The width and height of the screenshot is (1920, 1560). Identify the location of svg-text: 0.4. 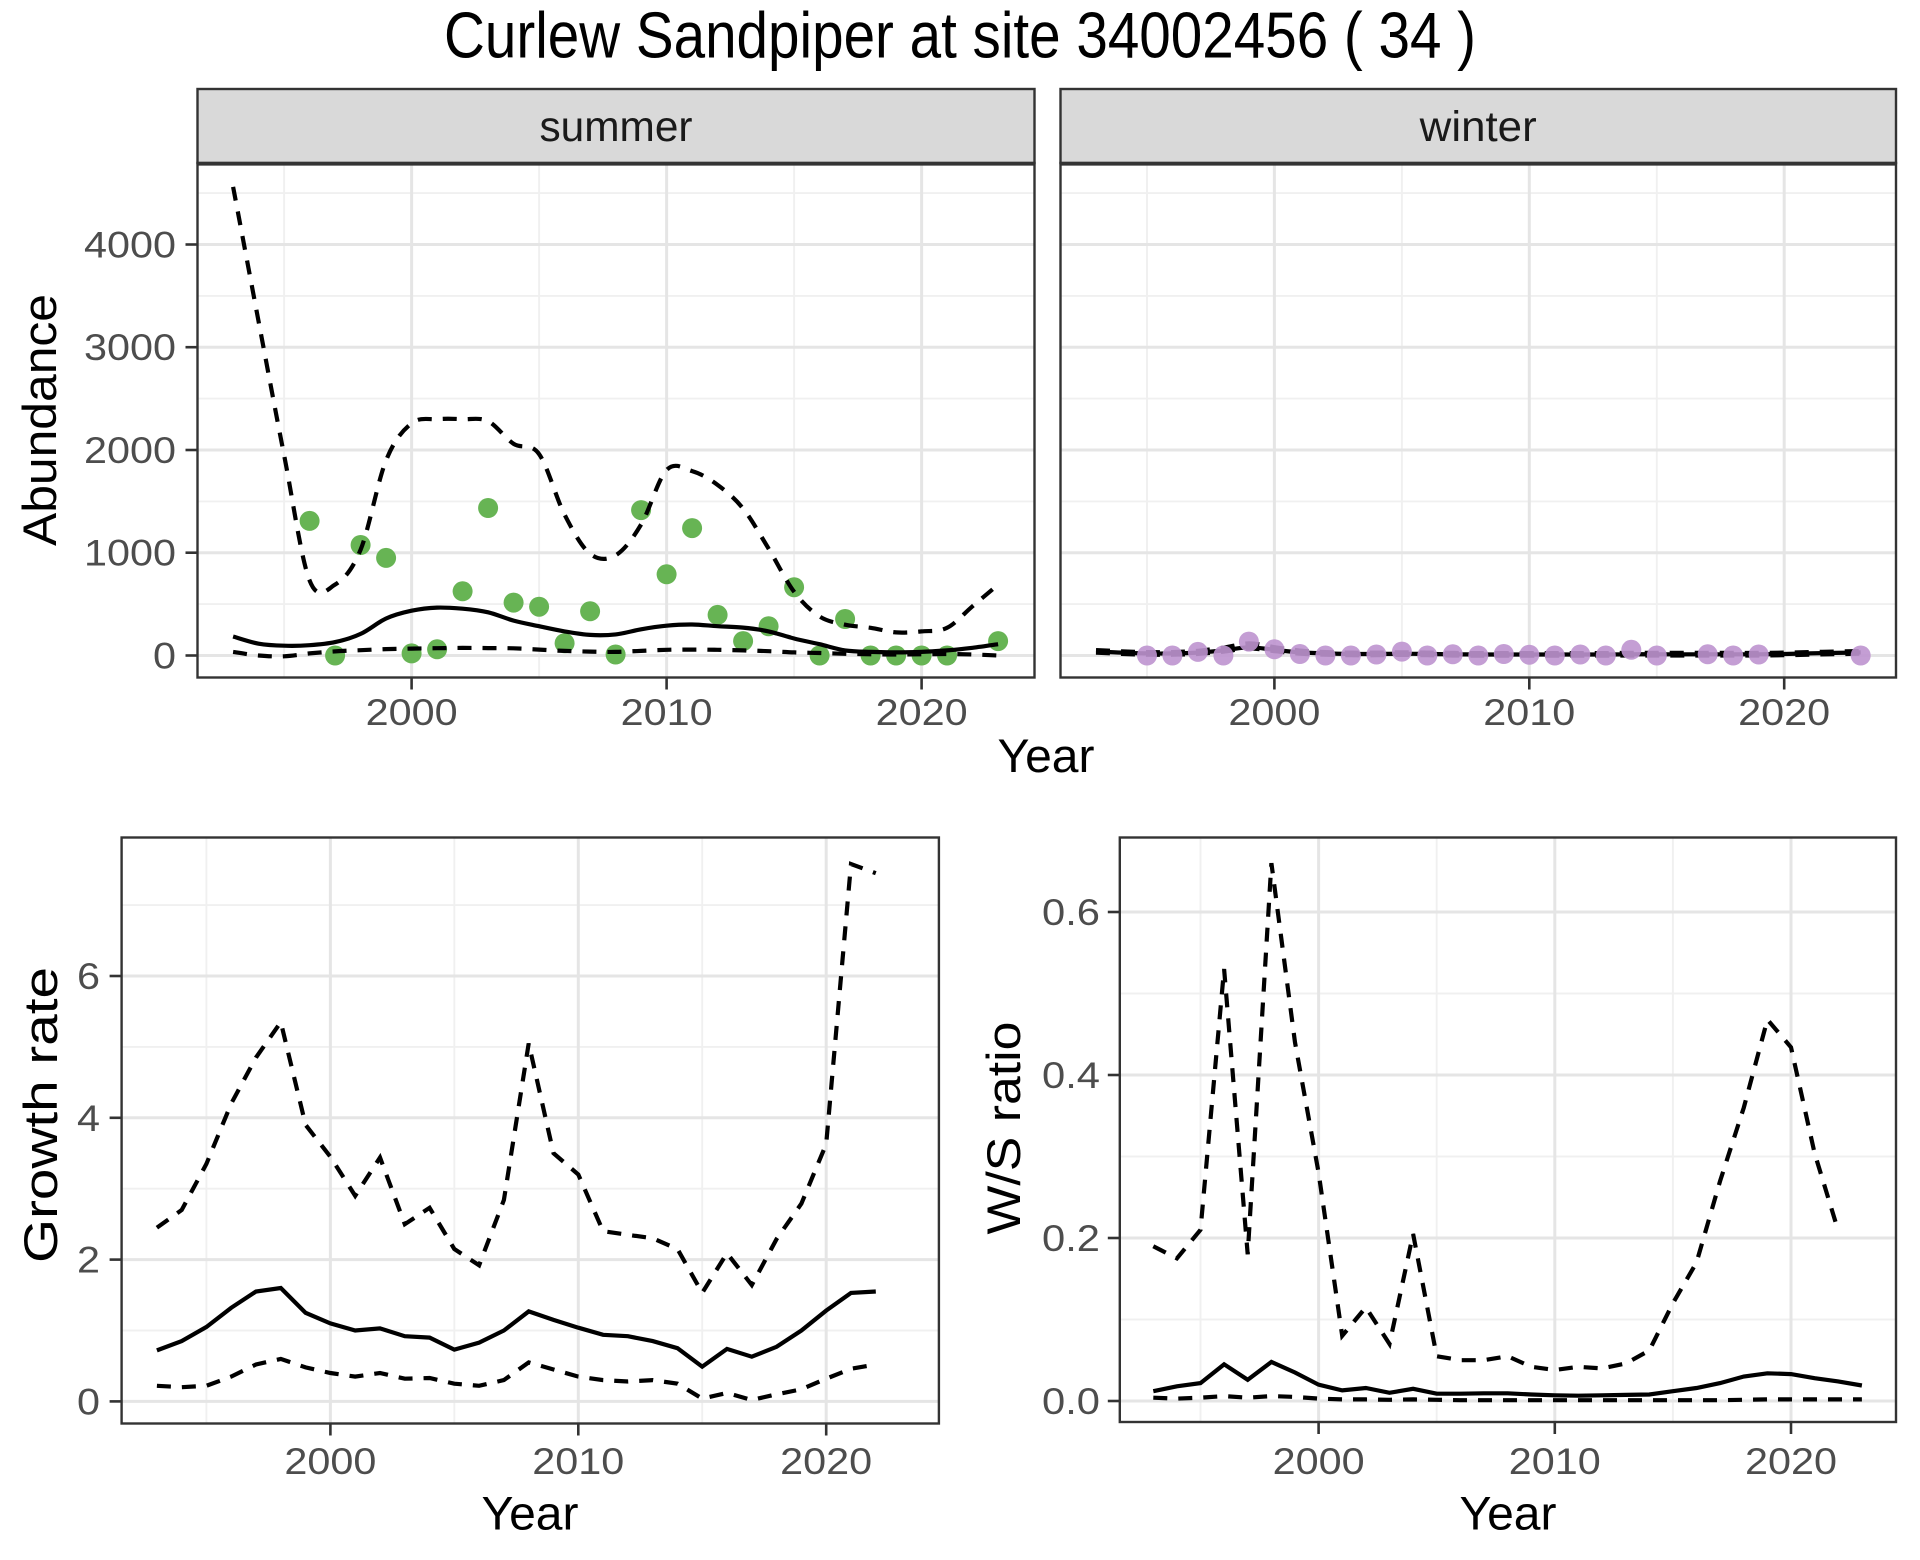
(1071, 1075).